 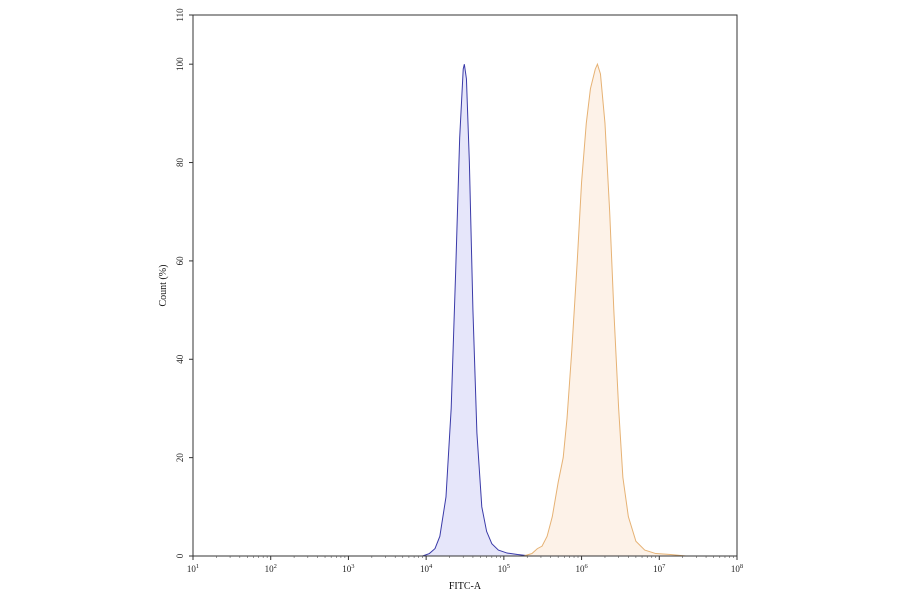 I want to click on y-tick-label-5: 80, so click(x=180, y=163).